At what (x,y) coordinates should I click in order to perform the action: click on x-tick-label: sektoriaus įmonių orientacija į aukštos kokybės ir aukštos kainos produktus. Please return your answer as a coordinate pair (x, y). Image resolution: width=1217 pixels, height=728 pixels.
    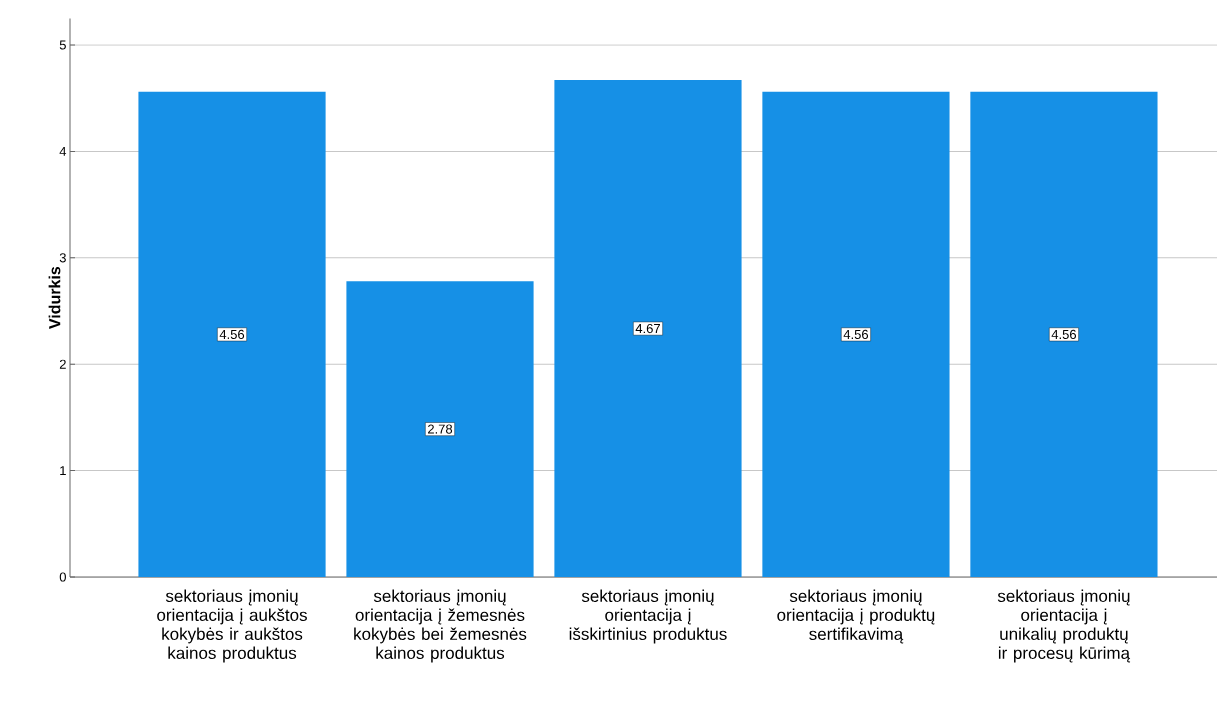
    Looking at the image, I should click on (232, 626).